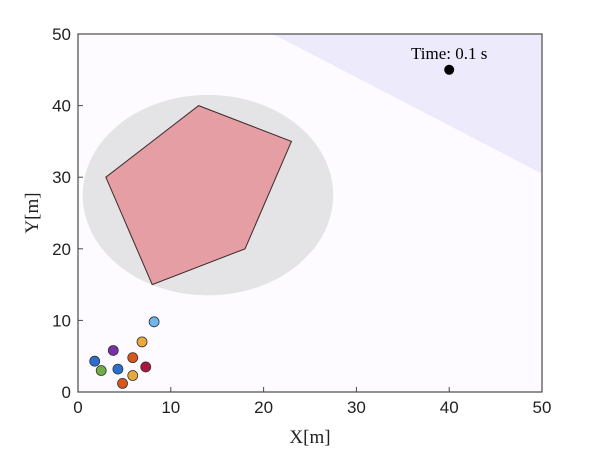 This screenshot has height=450, width=600. Describe the element at coordinates (542, 407) in the screenshot. I see `x-tick-label: 50` at that location.